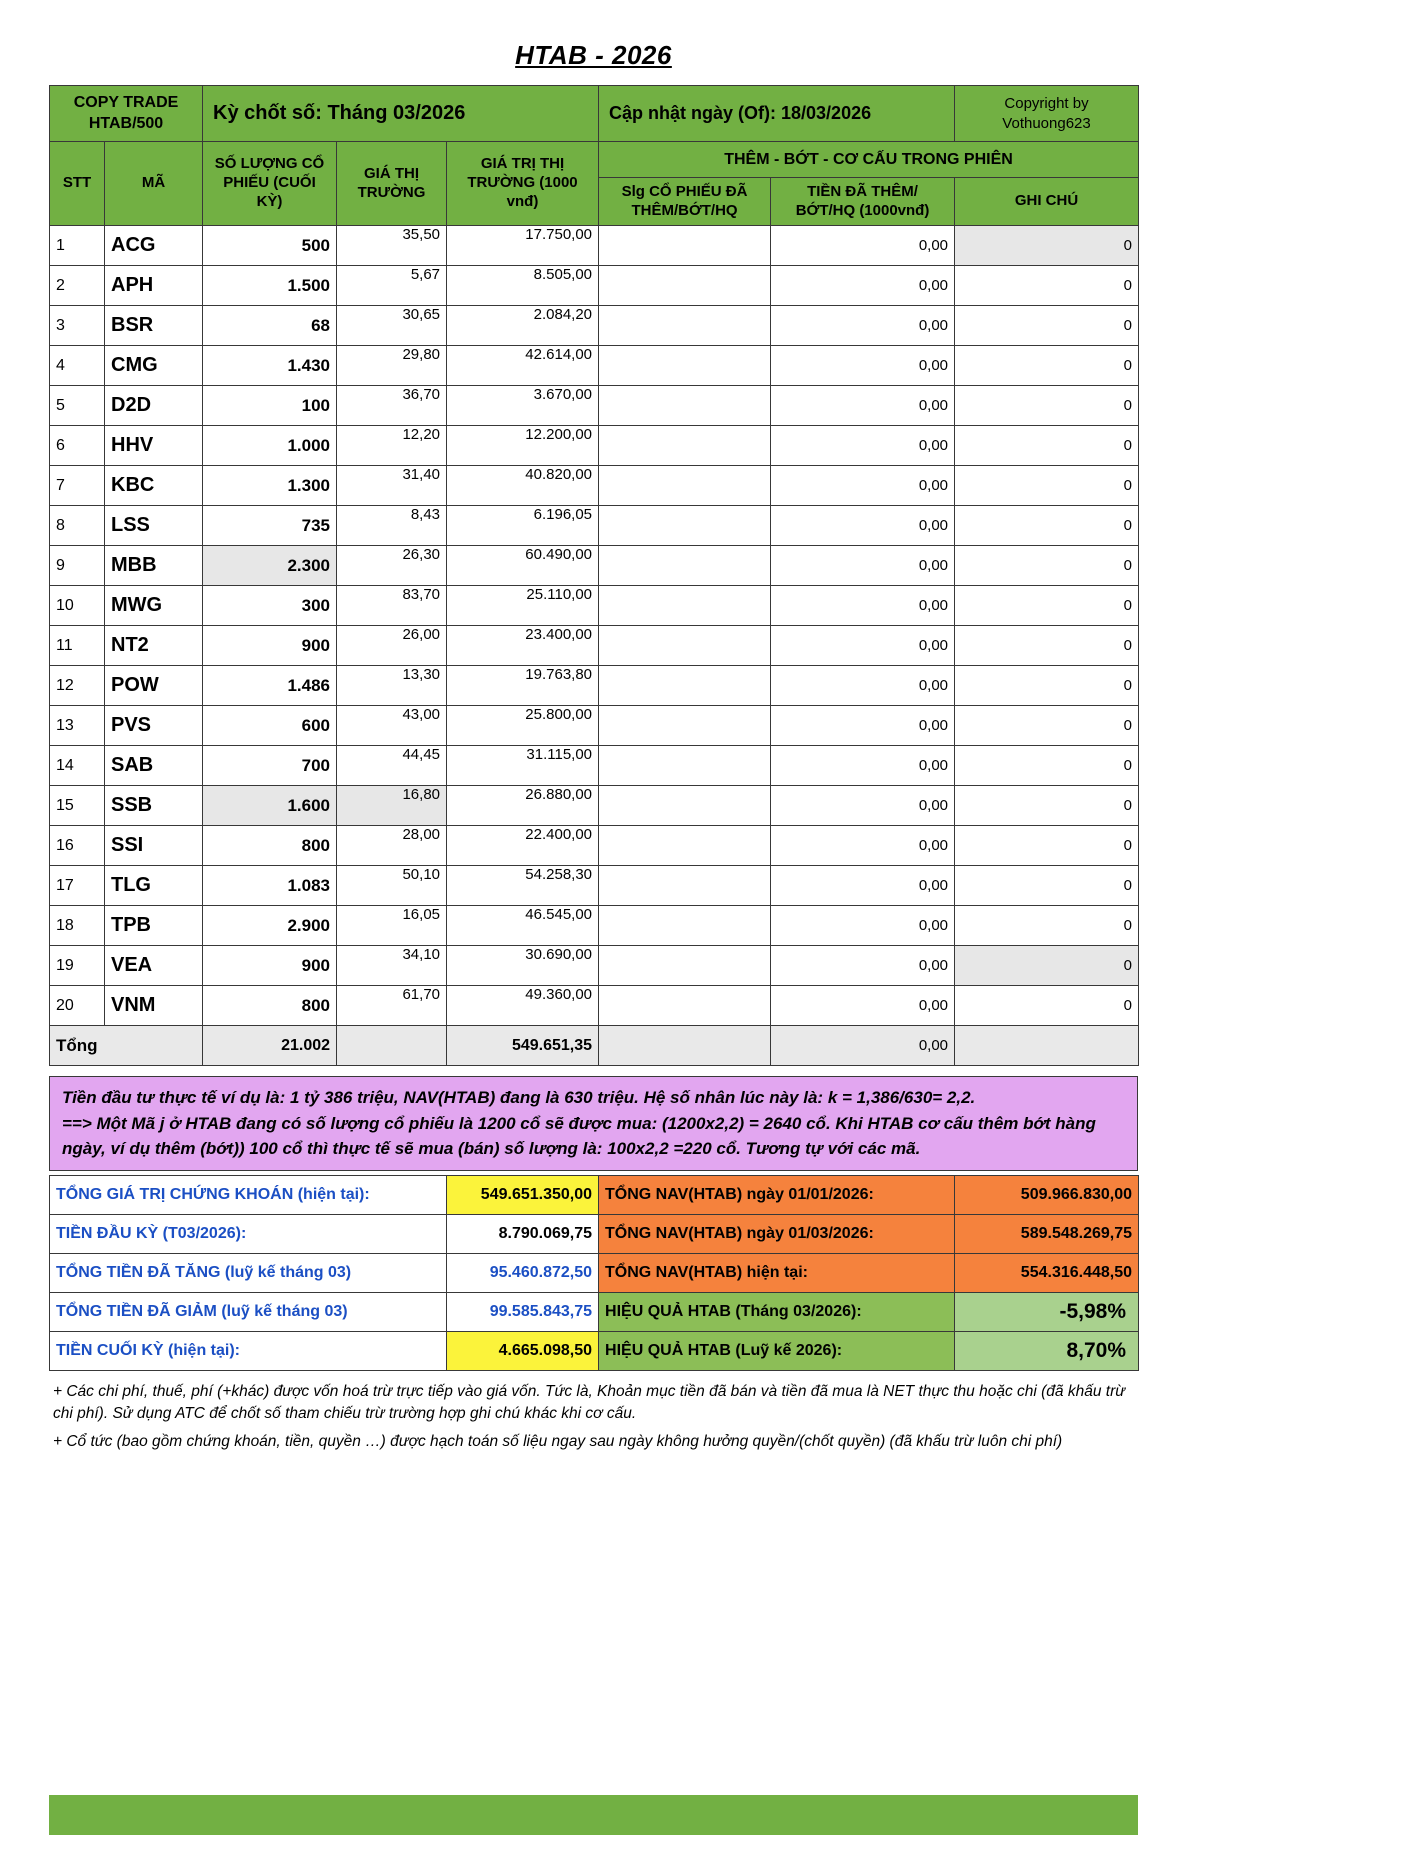 Image resolution: width=1404 pixels, height=1856 pixels. Describe the element at coordinates (863, 1045) in the screenshot. I see `total-money-added: 0,00` at that location.